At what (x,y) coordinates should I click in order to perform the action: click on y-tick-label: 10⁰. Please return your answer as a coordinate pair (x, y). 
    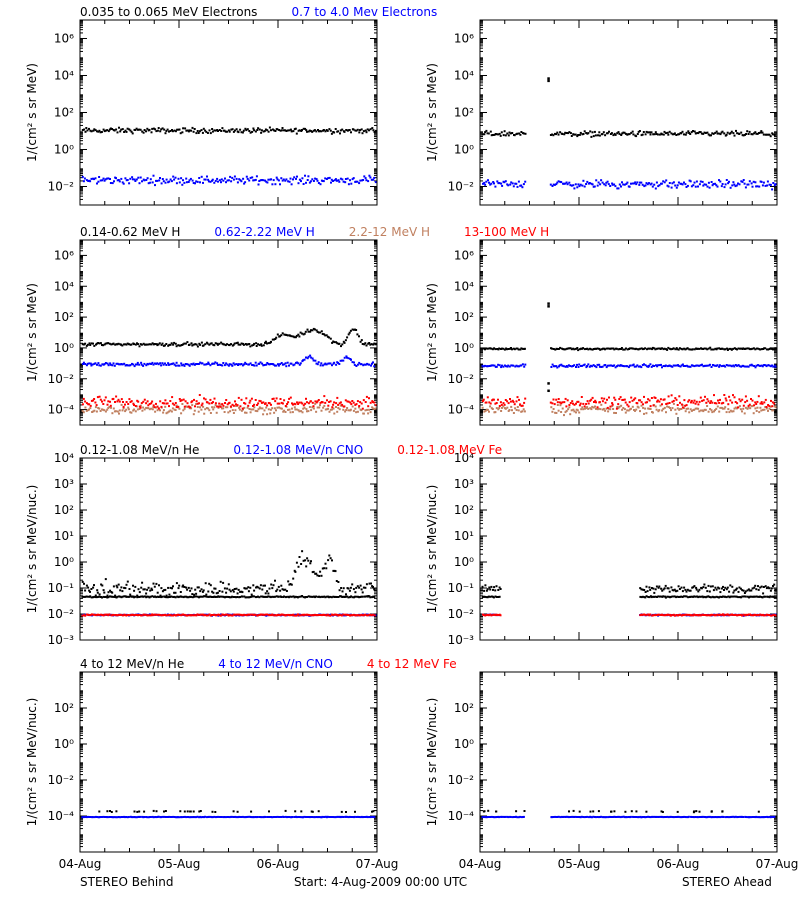
    Looking at the image, I should click on (464, 562).